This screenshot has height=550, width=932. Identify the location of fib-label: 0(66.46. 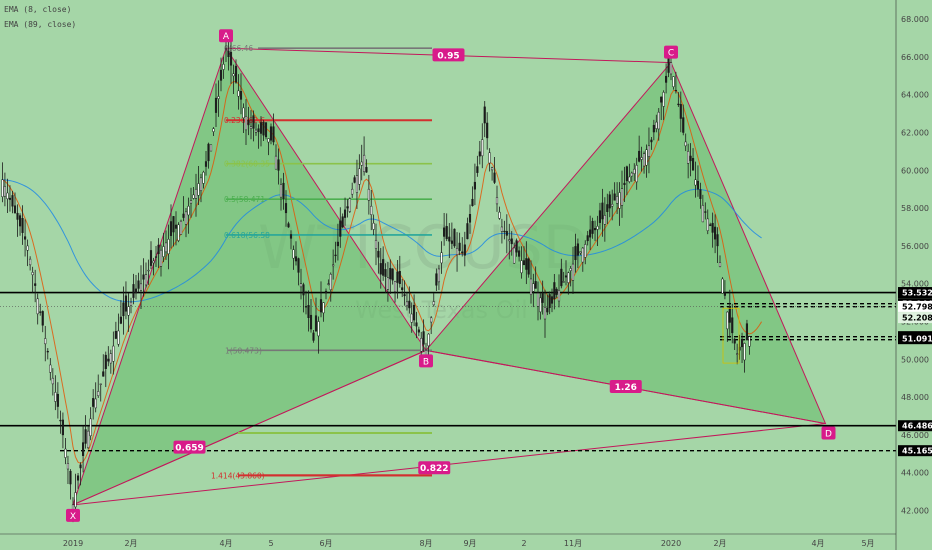
(238, 48).